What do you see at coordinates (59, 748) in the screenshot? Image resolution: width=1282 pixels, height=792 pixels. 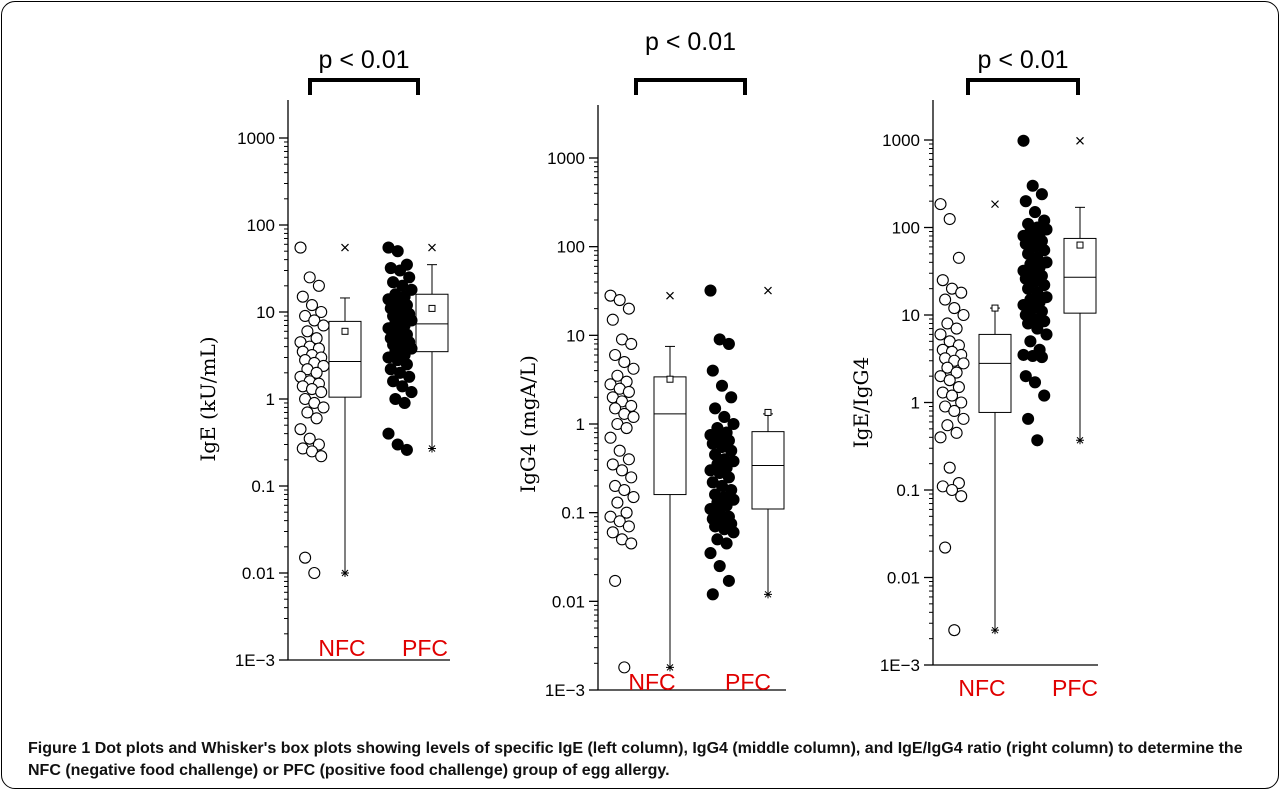 I see `caption-label: Figure 1` at bounding box center [59, 748].